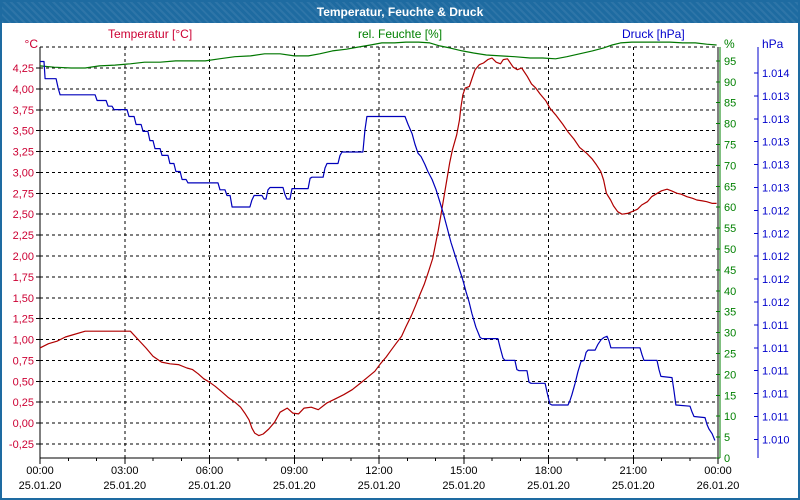 The width and height of the screenshot is (800, 500). I want to click on x-tick-time-label: 09:00, so click(294, 471).